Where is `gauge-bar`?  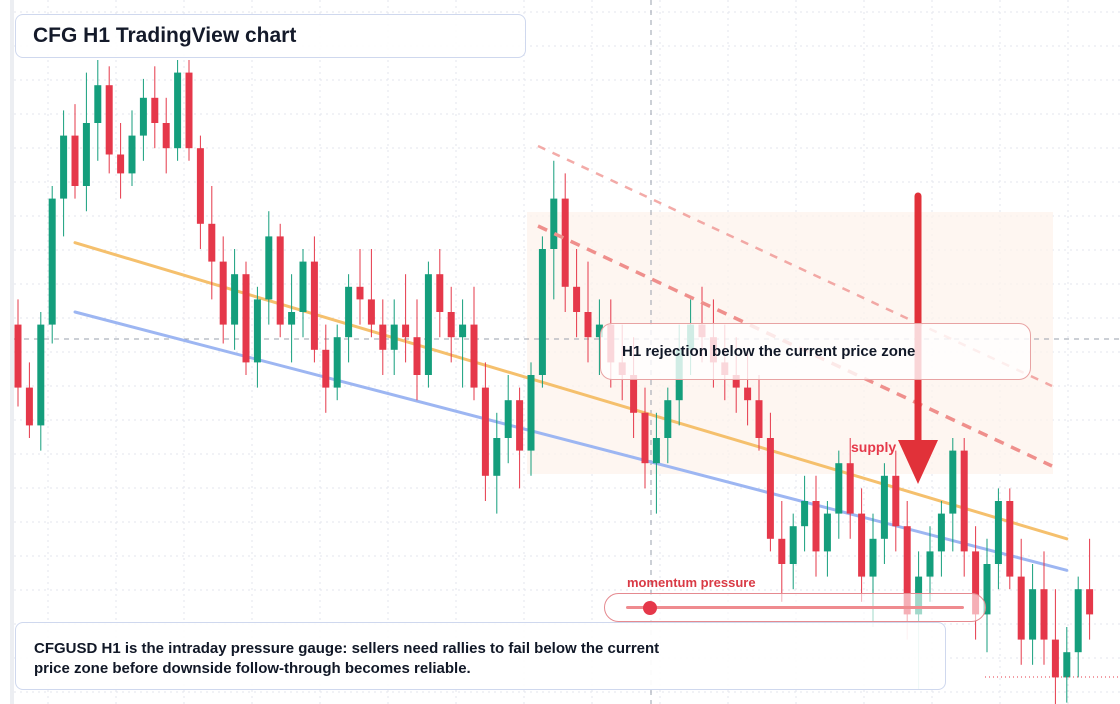
gauge-bar is located at coordinates (795, 607).